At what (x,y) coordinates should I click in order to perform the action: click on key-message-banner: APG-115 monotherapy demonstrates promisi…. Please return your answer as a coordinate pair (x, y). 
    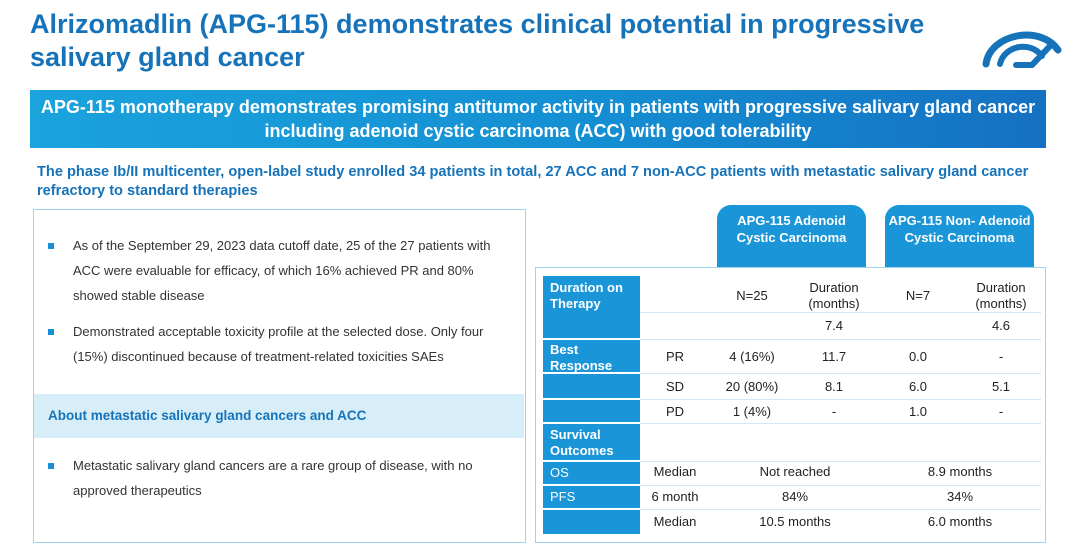
    Looking at the image, I should click on (538, 119).